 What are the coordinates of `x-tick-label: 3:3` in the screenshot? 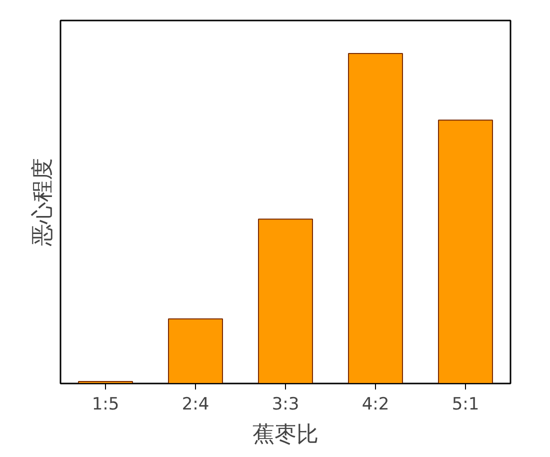 It's located at (286, 404).